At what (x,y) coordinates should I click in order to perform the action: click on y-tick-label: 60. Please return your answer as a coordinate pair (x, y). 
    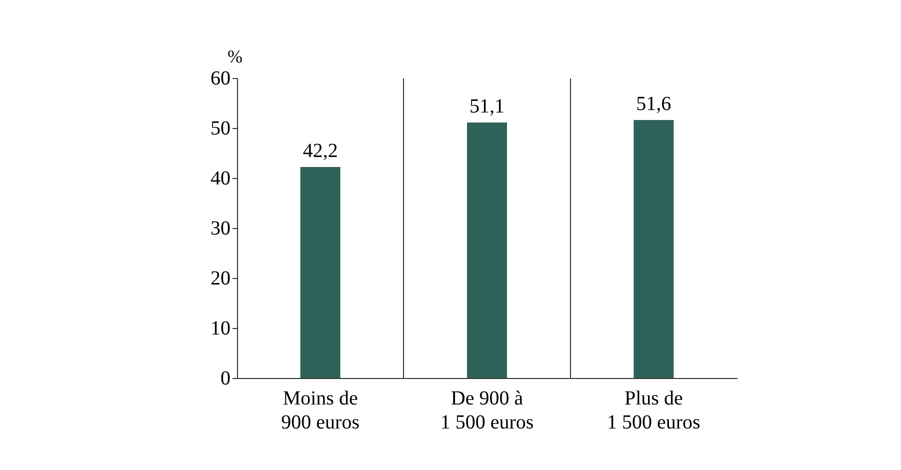
    Looking at the image, I should click on (220, 79).